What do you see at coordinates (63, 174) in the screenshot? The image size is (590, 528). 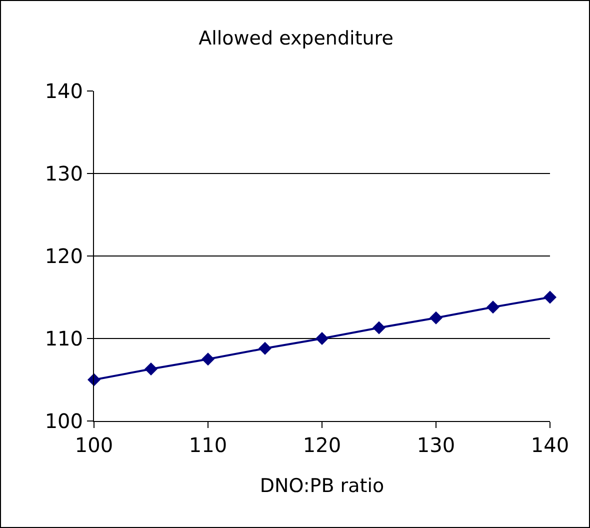 I see `y-tick-label: 130` at bounding box center [63, 174].